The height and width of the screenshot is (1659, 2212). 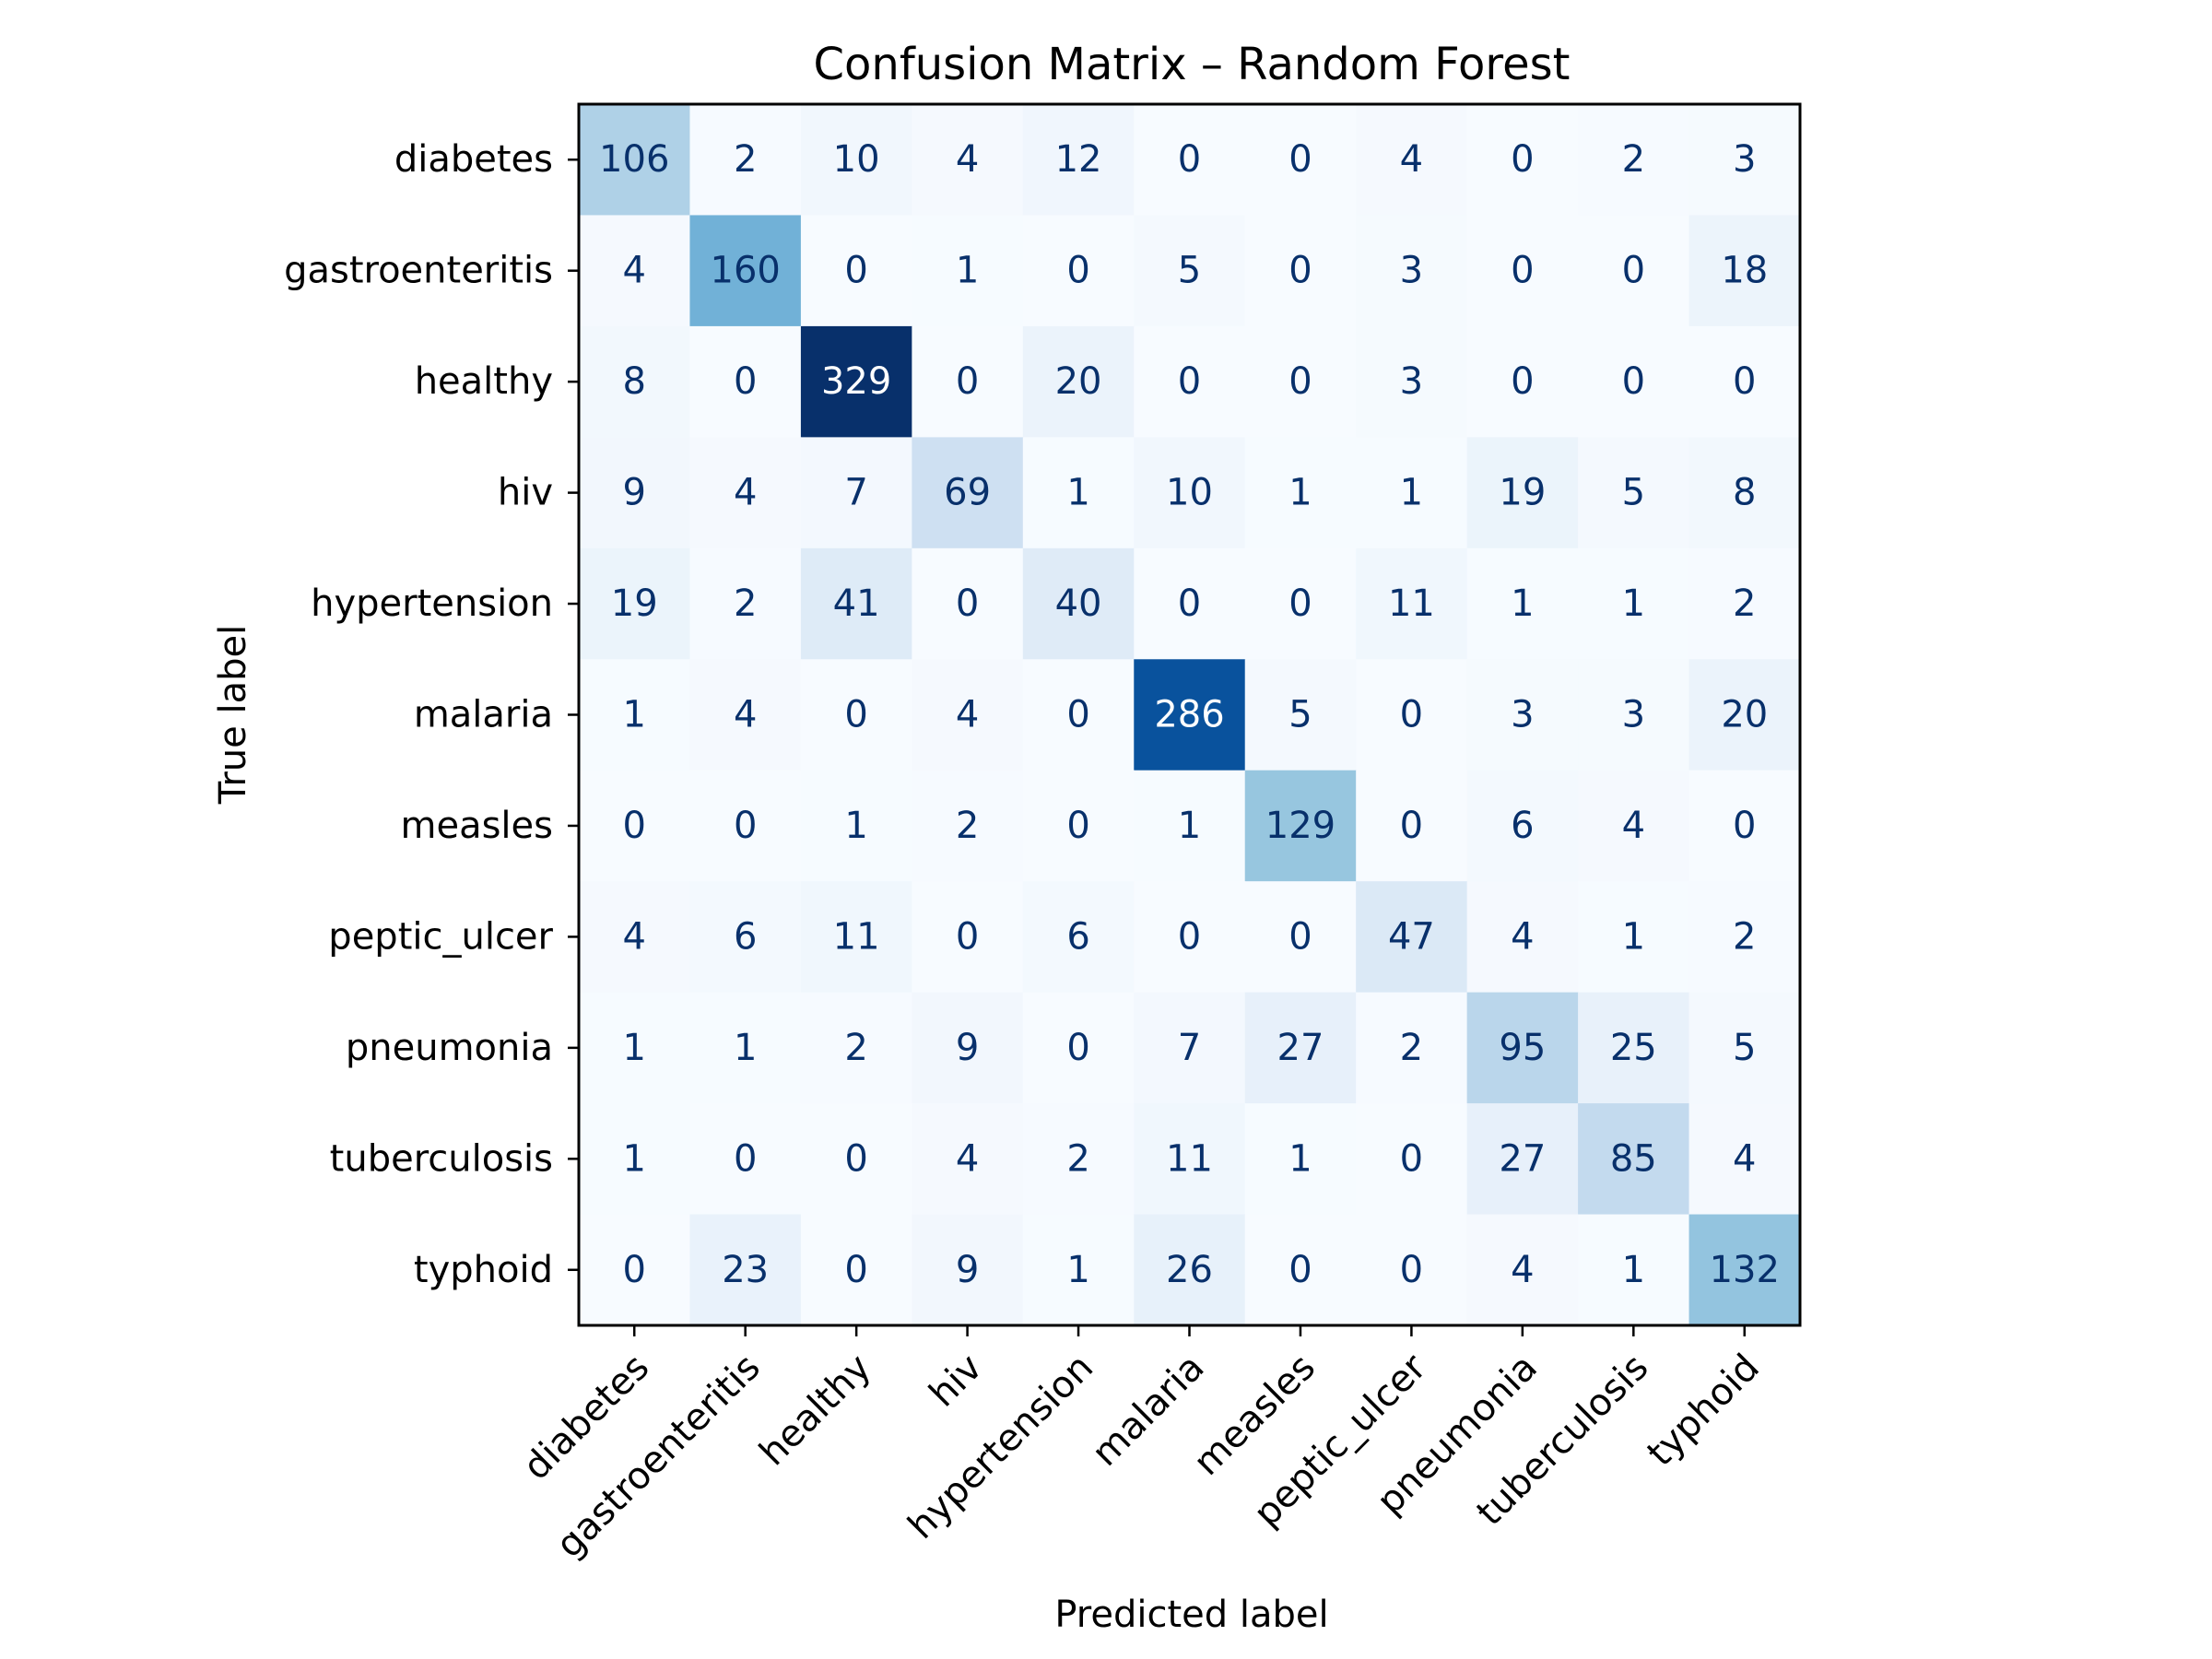 I want to click on cell-value-label: 11, so click(x=856, y=936).